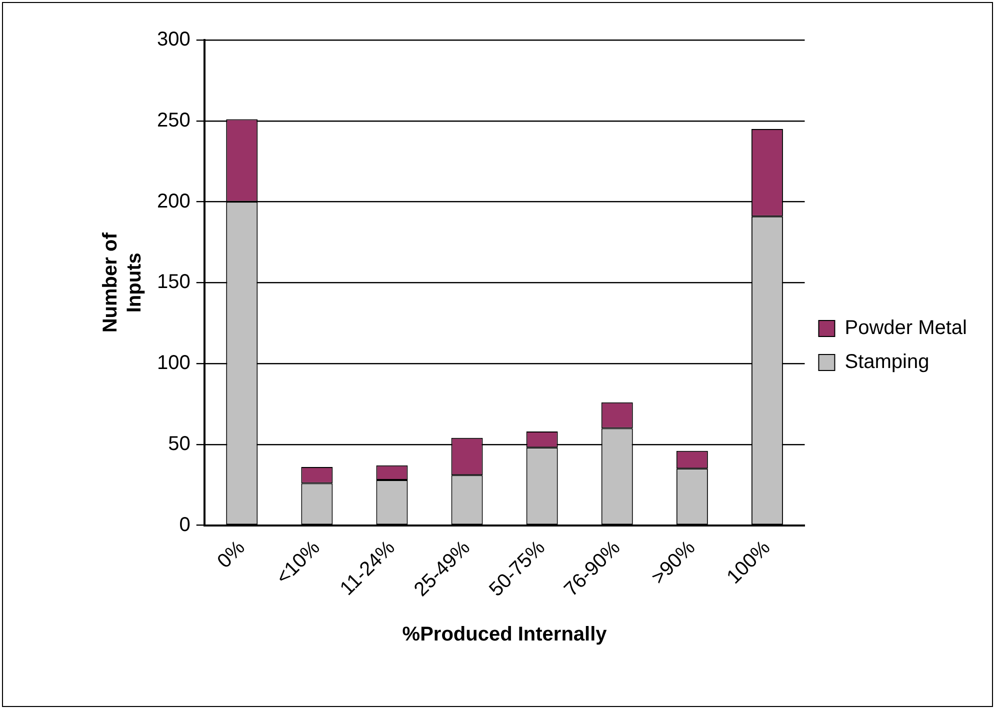  What do you see at coordinates (179, 443) in the screenshot?
I see `y-tick-label: 50` at bounding box center [179, 443].